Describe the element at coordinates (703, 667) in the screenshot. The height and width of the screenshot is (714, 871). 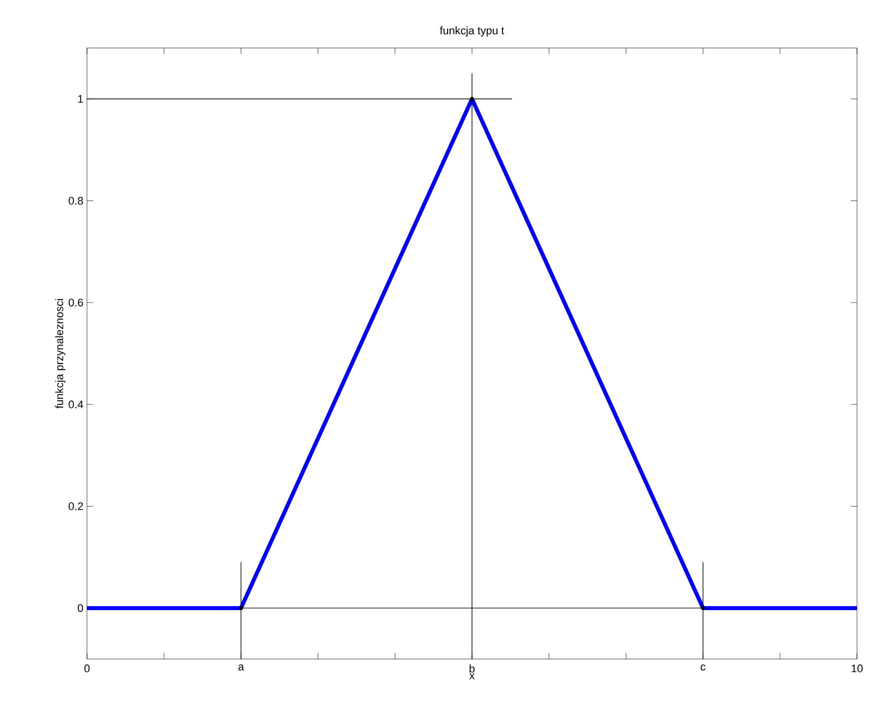
I see `x-tick-label: c` at that location.